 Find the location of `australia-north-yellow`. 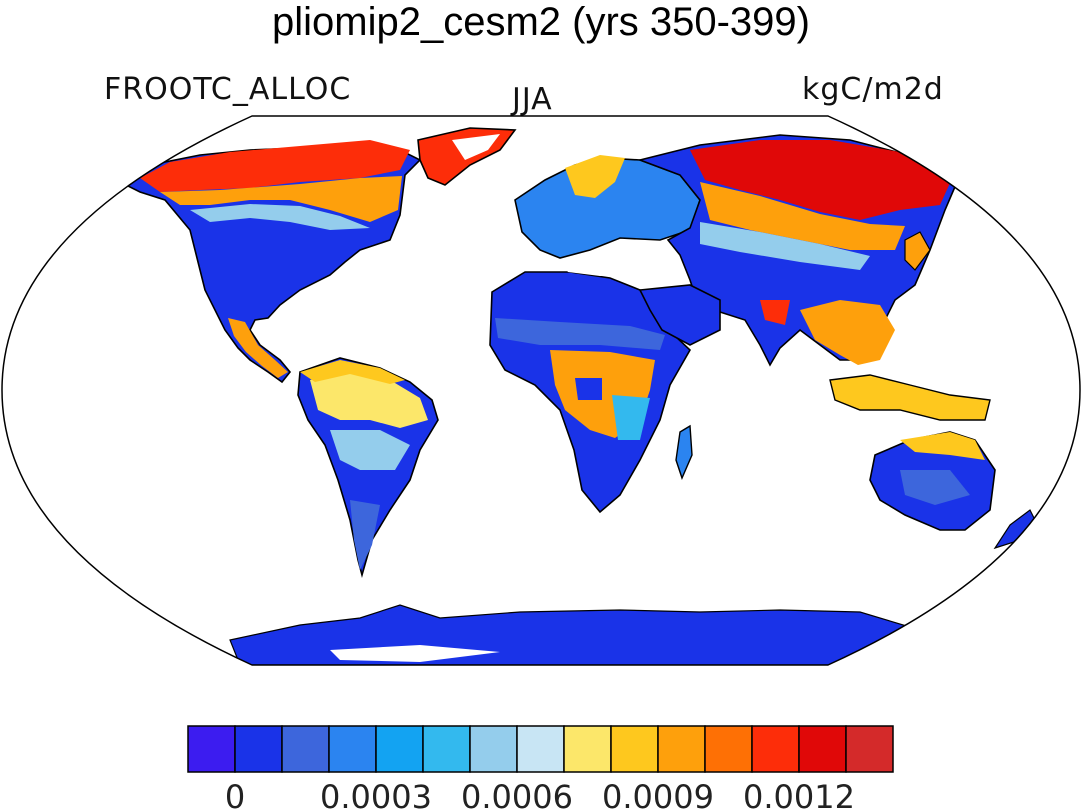

australia-north-yellow is located at coordinates (942, 446).